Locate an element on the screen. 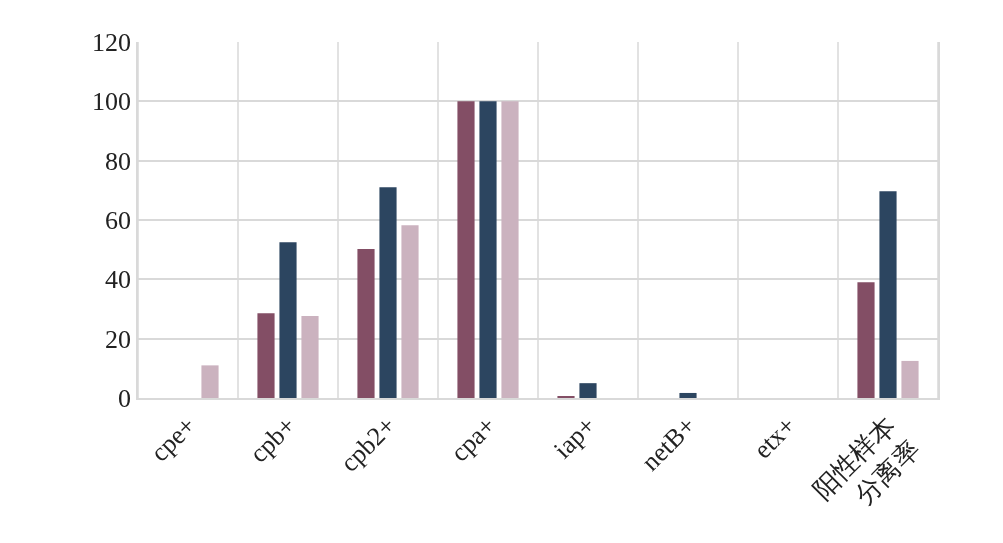 This screenshot has width=1003, height=543. x-tick-label: 阳性样本 分离率 is located at coordinates (866, 460).